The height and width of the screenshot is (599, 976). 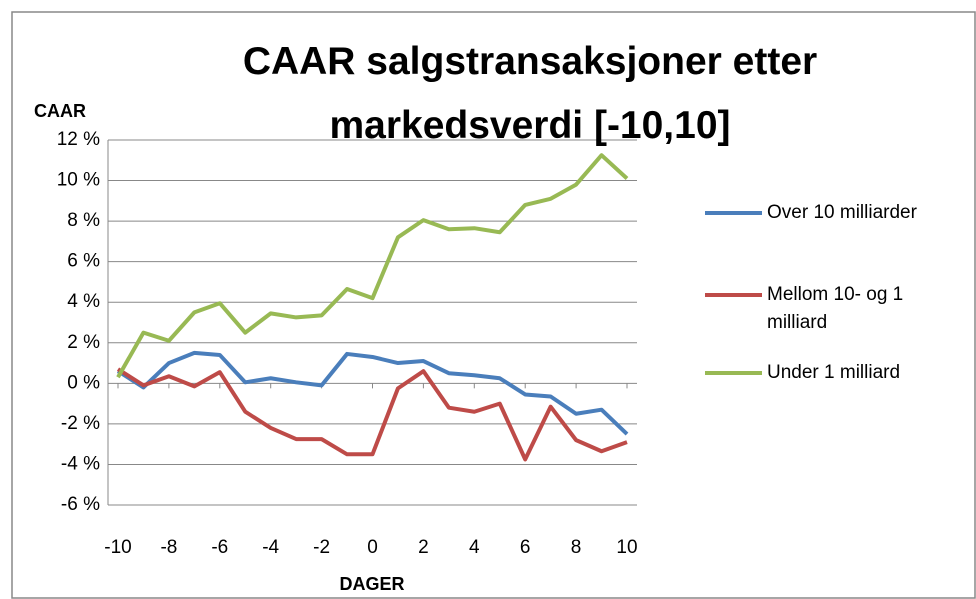 What do you see at coordinates (78, 139) in the screenshot?
I see `y-tick-label: 12 %` at bounding box center [78, 139].